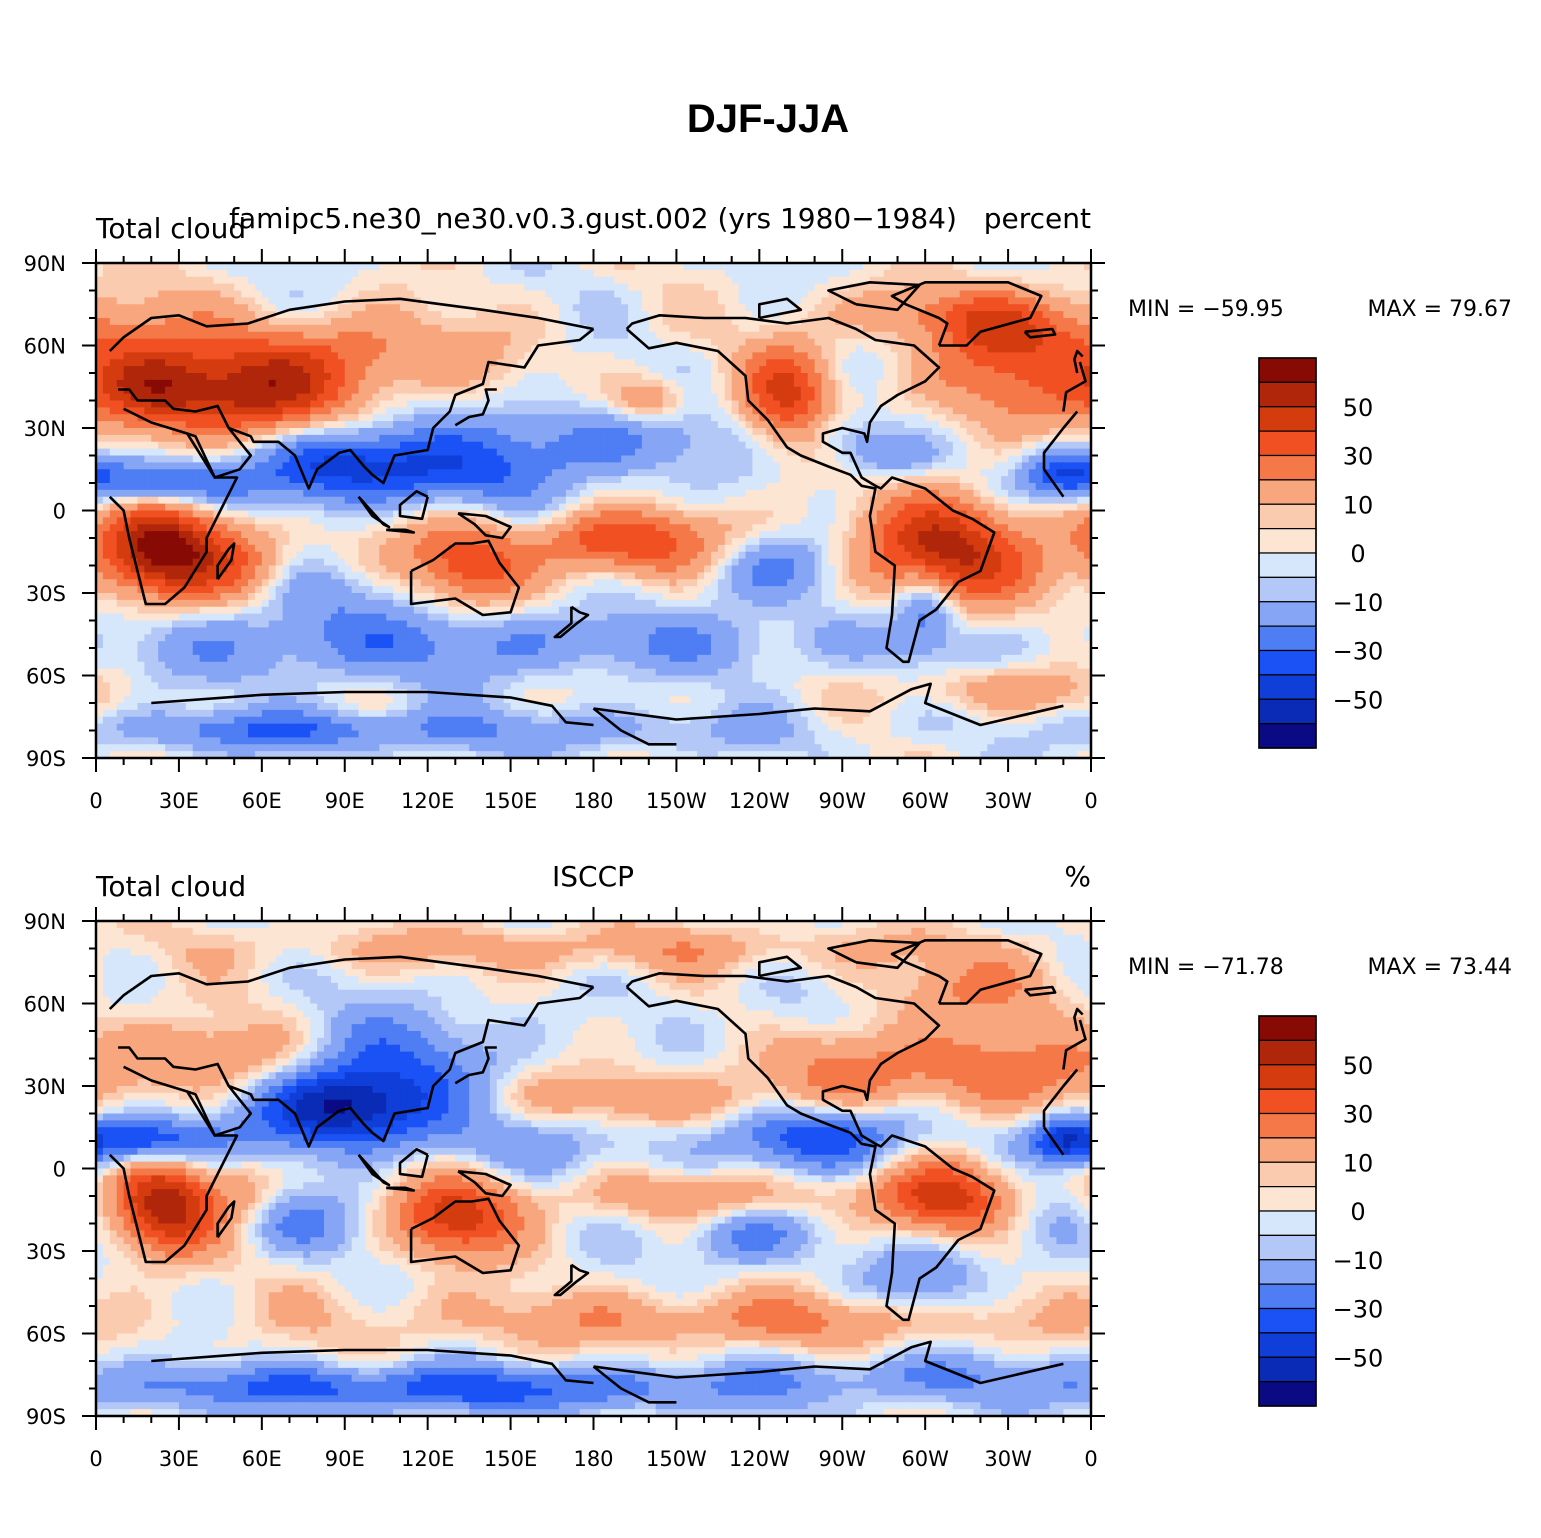  I want to click on lat-tick-label: 60S, so click(46, 1335).